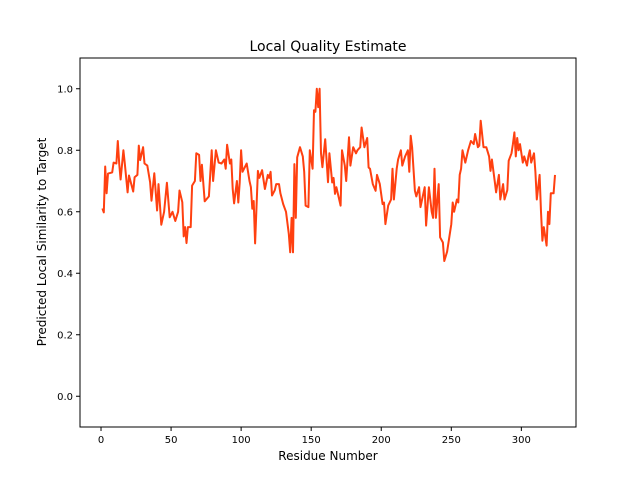 Image resolution: width=640 pixels, height=480 pixels. Describe the element at coordinates (521, 440) in the screenshot. I see `x-tick-label: 300` at that location.